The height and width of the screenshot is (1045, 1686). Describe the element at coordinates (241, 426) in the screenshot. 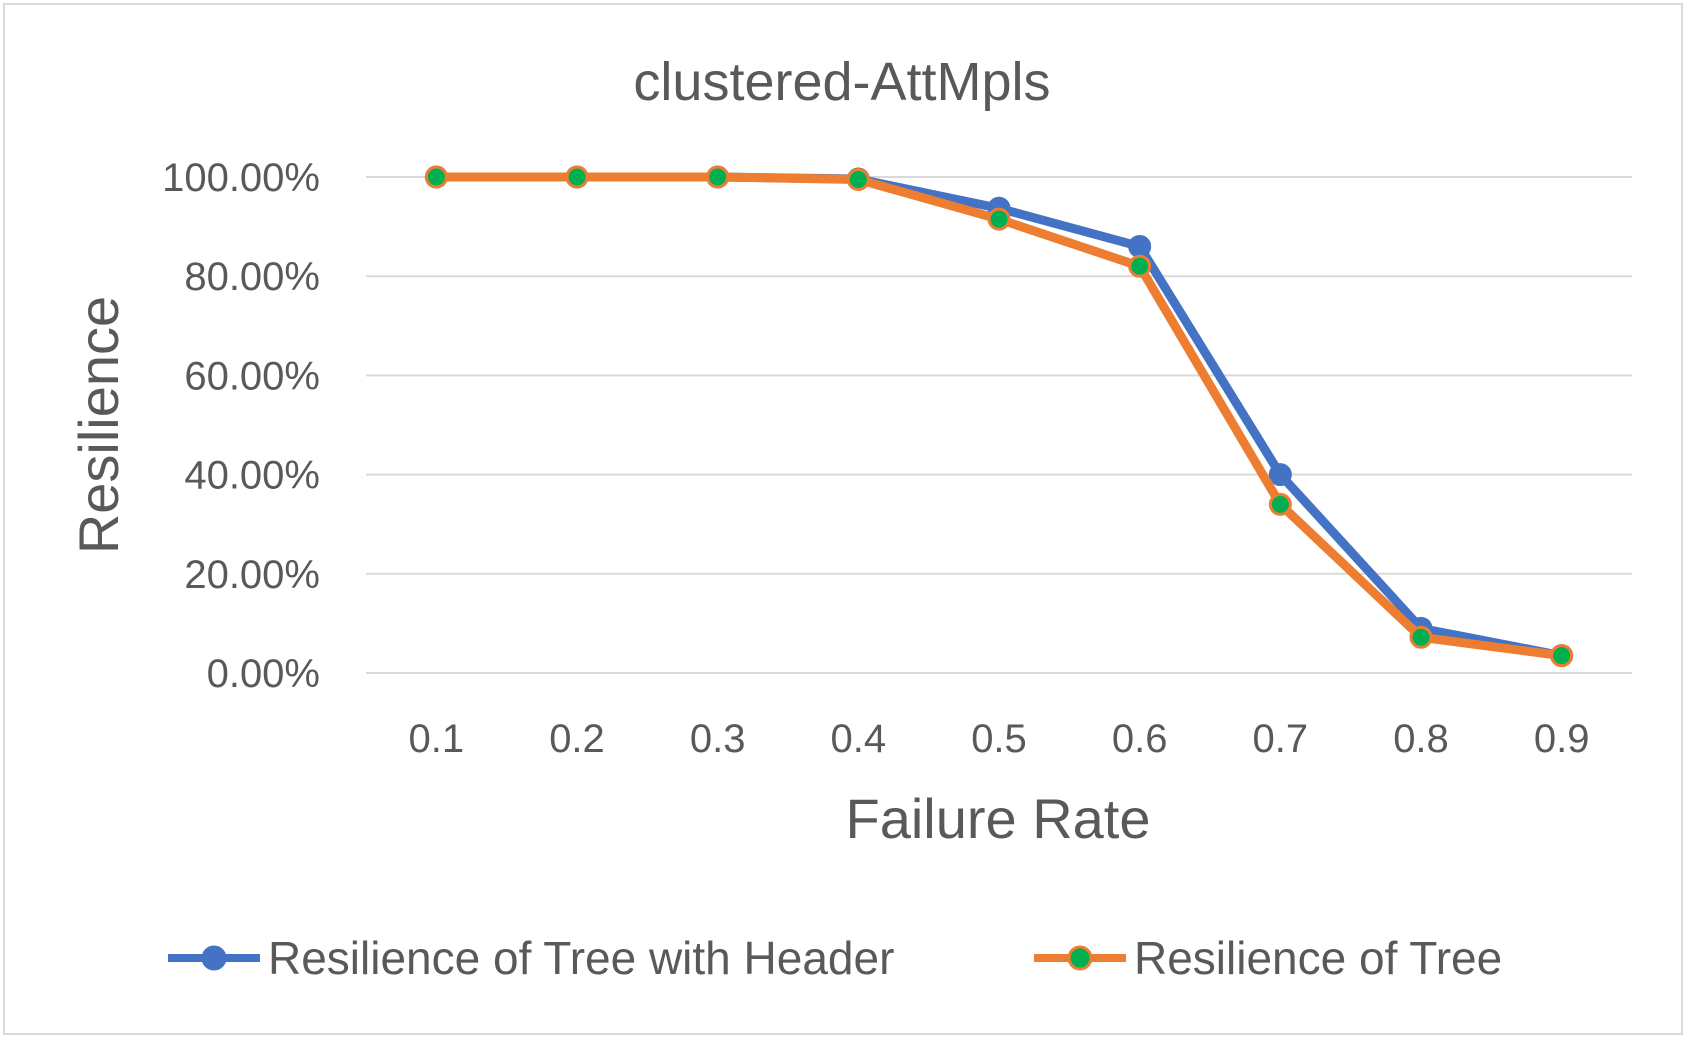

I see `y-axis-tick-labels: 0.00% 20.00% 40.00% 60.00% 80.00% 100.00%` at that location.